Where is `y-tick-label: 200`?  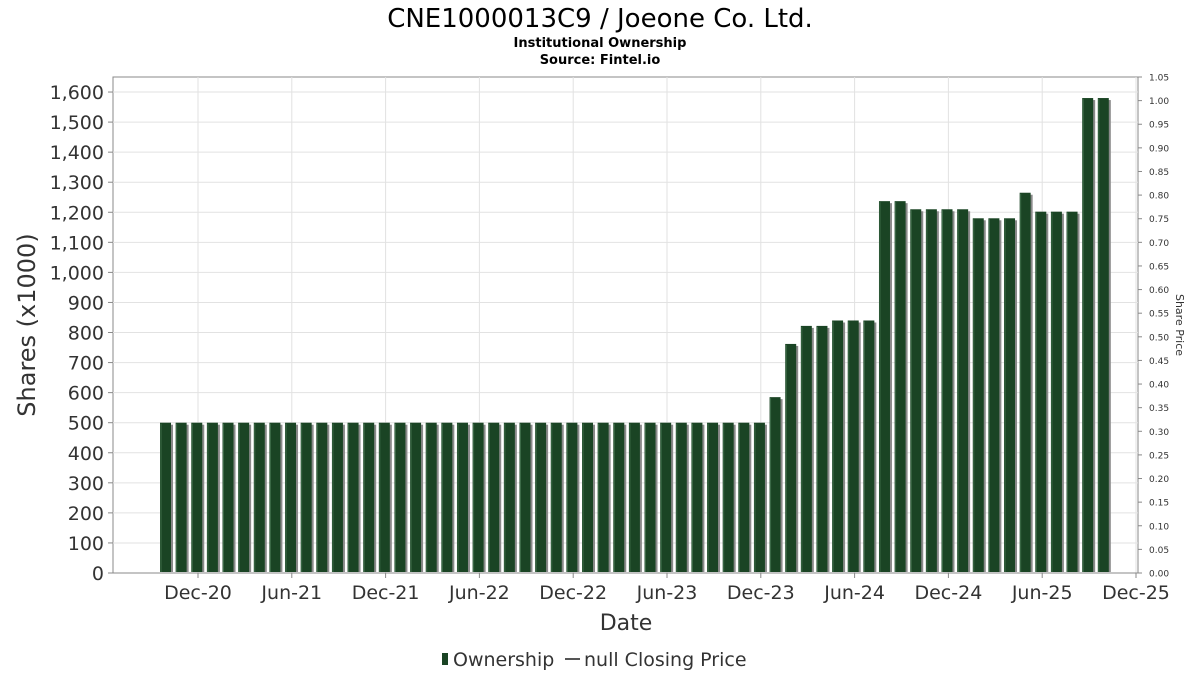
y-tick-label: 200 is located at coordinates (86, 514).